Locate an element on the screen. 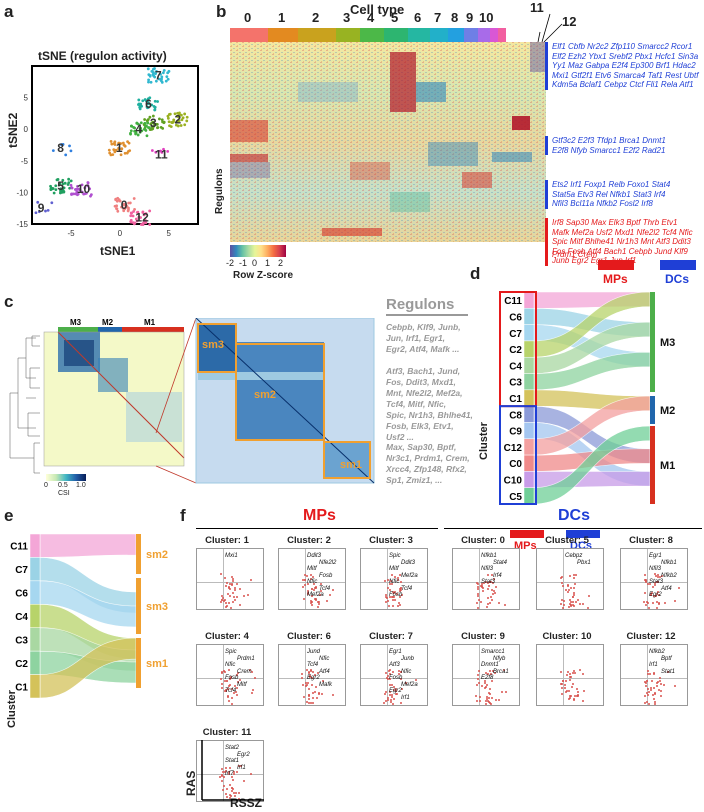 The height and width of the screenshot is (812, 704). rss-gene-label: Prdm1 is located at coordinates (246, 658).